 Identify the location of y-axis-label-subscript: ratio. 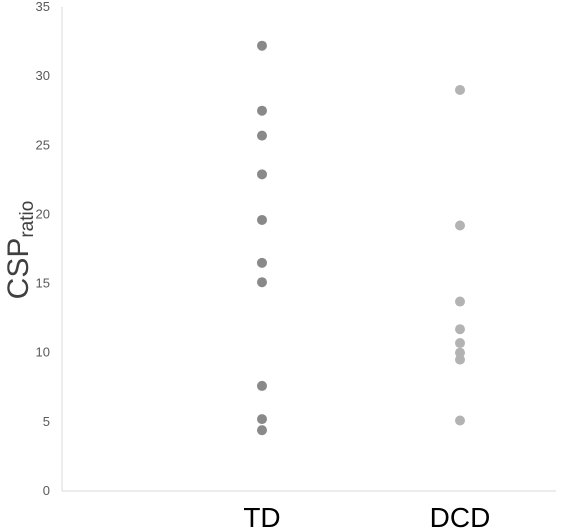
(27, 219).